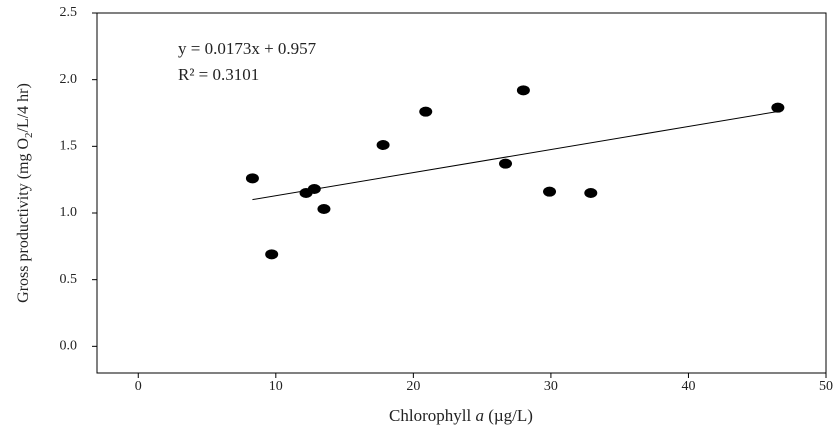 Image resolution: width=838 pixels, height=434 pixels. Describe the element at coordinates (69, 346) in the screenshot. I see `y-tick-label: 0.0` at that location.